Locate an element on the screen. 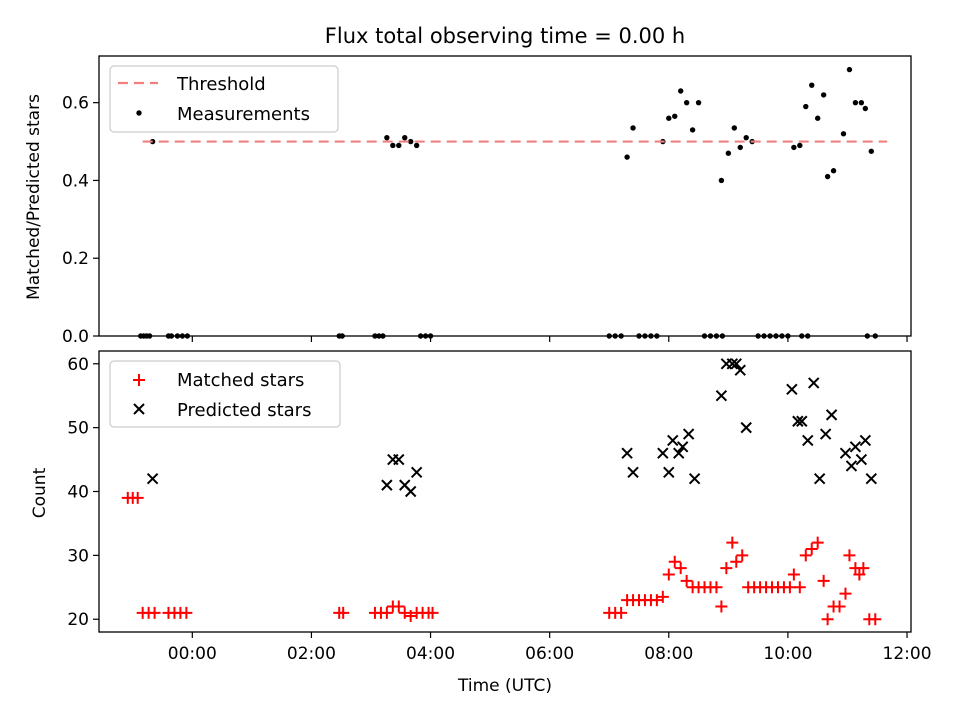 Image resolution: width=960 pixels, height=720 pixels. bottom-legend: Matched stars Predicted stars is located at coordinates (225, 394).